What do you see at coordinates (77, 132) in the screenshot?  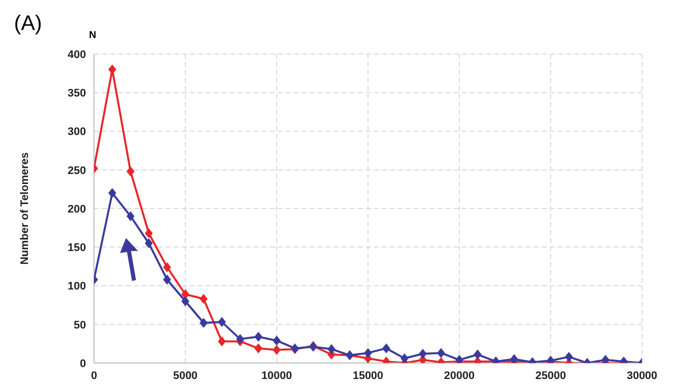 I see `y-tick-label: 300` at bounding box center [77, 132].